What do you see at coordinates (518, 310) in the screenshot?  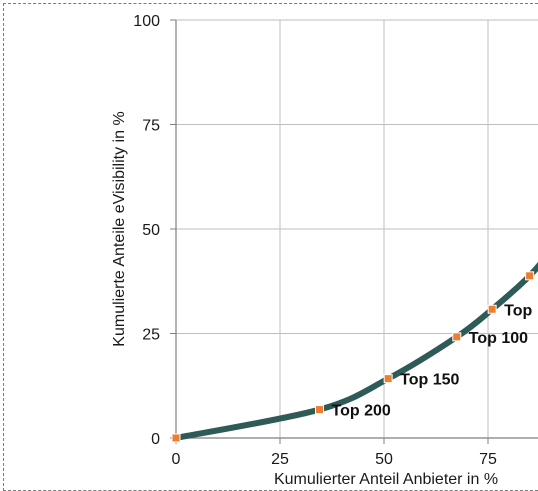 I see `point-annotation: Top` at bounding box center [518, 310].